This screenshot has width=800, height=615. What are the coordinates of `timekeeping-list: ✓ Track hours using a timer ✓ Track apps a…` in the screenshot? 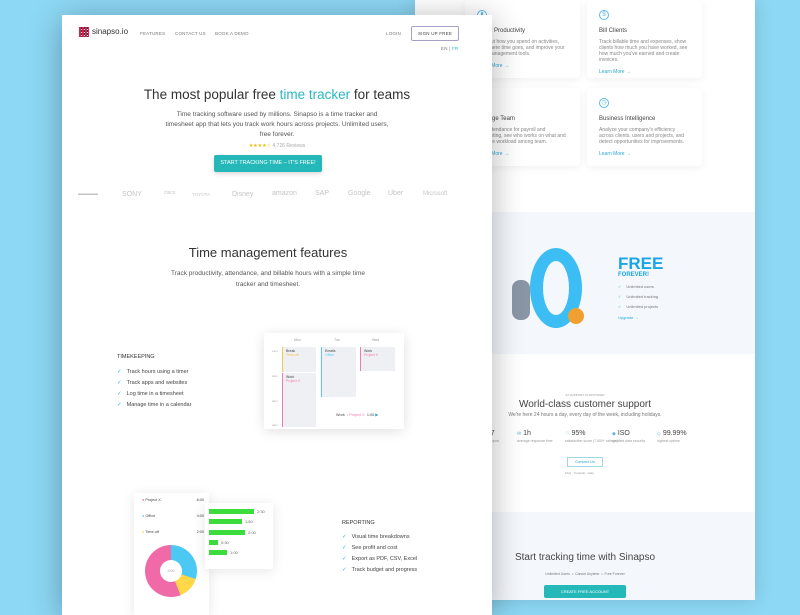 It's located at (154, 388).